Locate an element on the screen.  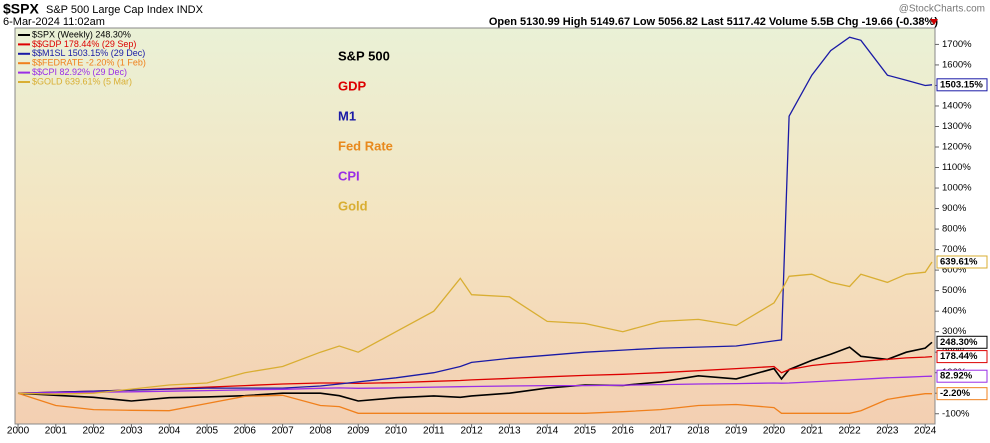
y-tick-label: 1400% is located at coordinates (957, 105).